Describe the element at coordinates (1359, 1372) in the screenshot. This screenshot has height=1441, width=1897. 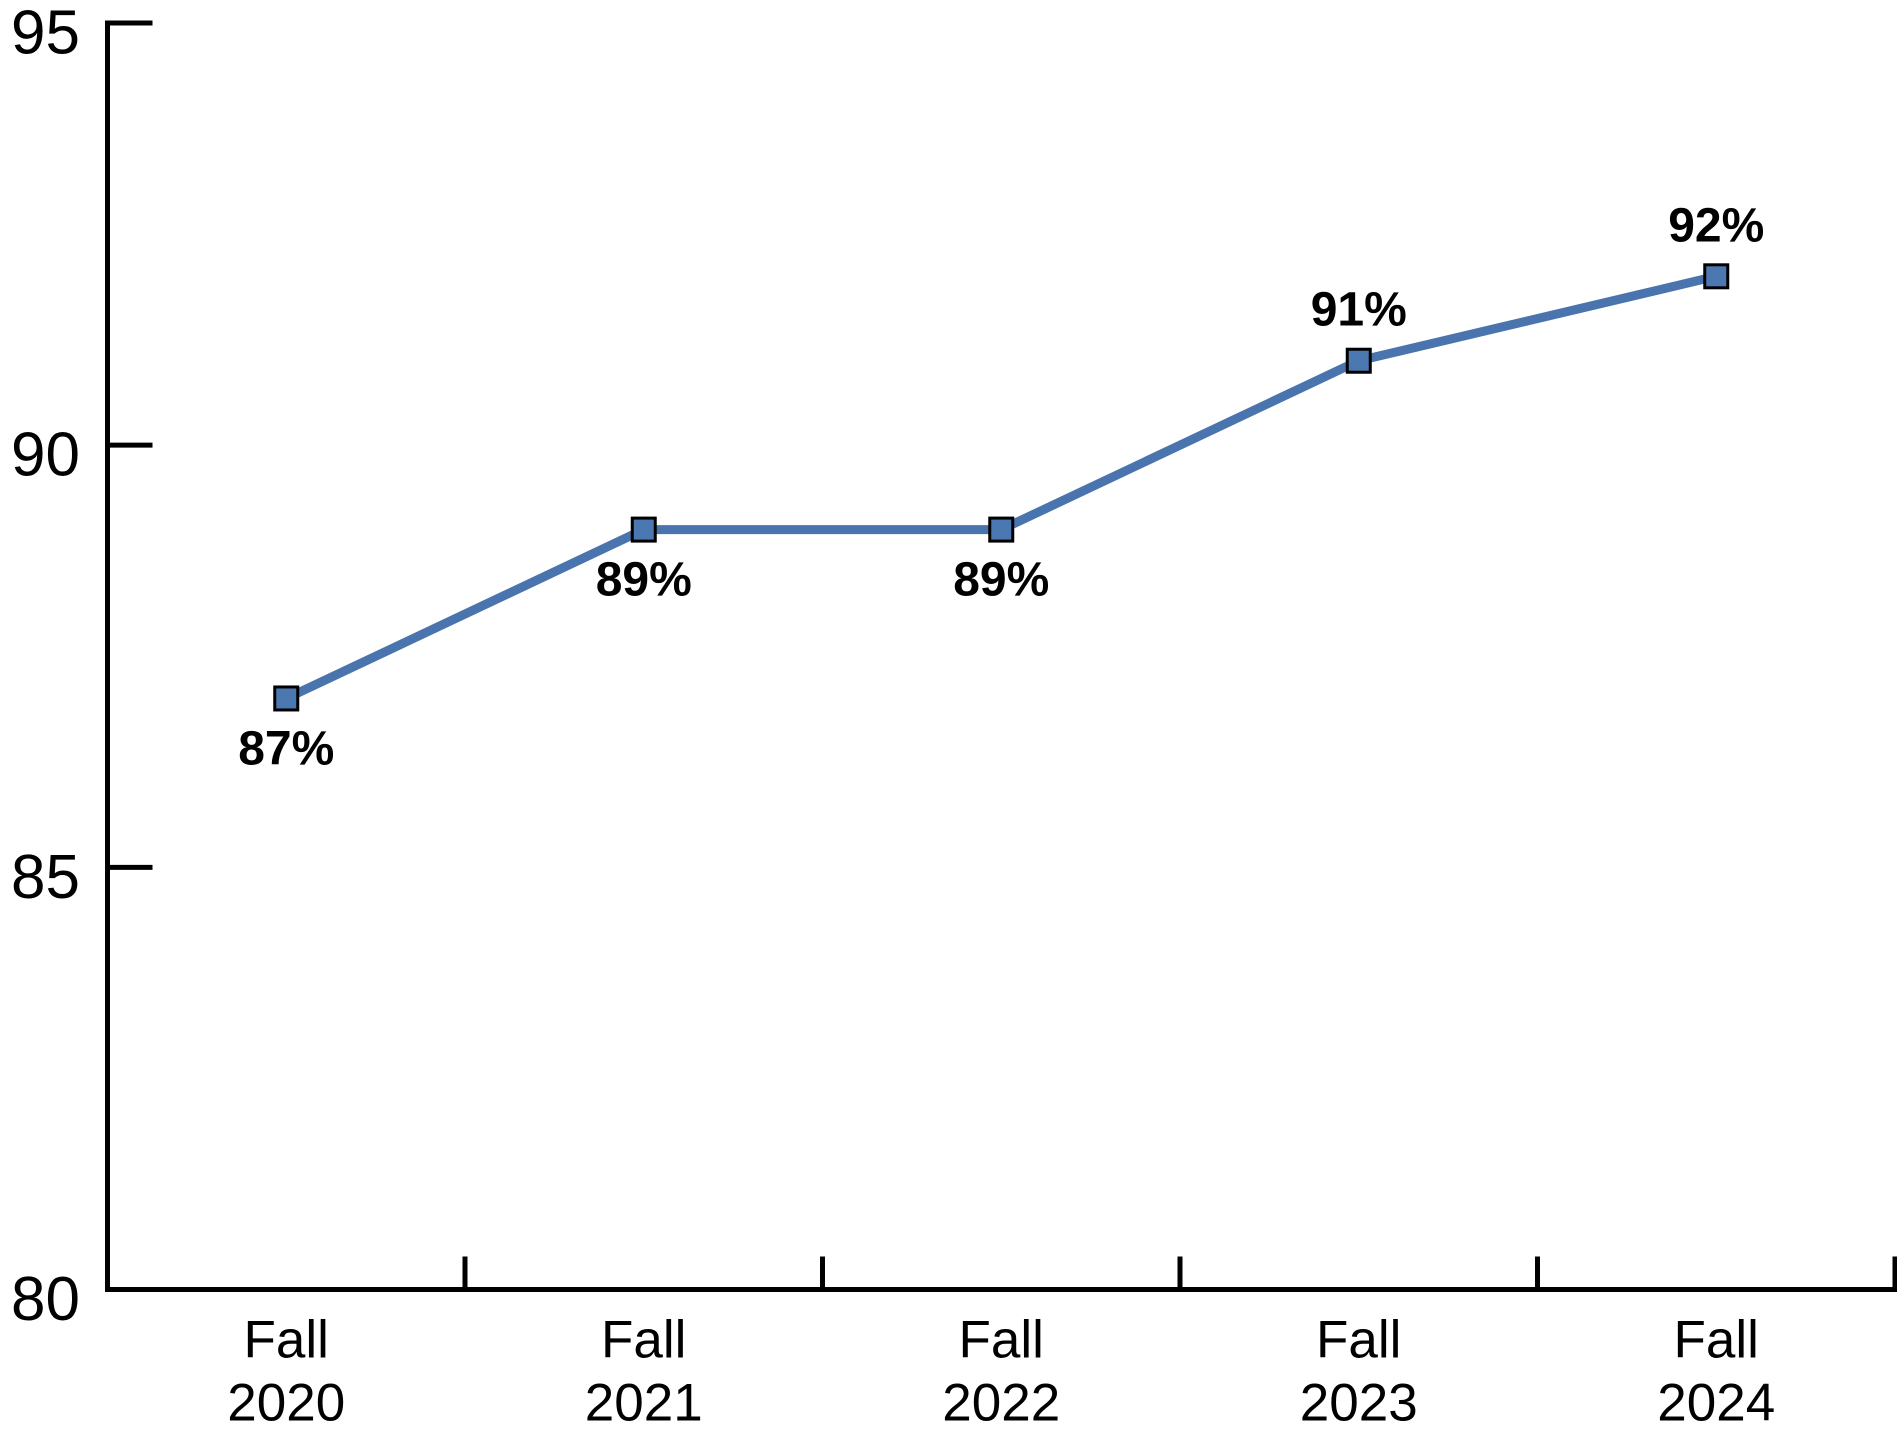
I see `x-axis-category-label: Fall 2023` at that location.